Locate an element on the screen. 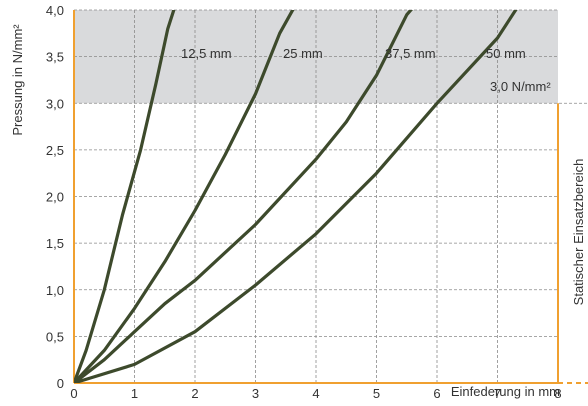 This screenshot has width=588, height=406. limit-label: 3,0 N/mm² is located at coordinates (520, 86).